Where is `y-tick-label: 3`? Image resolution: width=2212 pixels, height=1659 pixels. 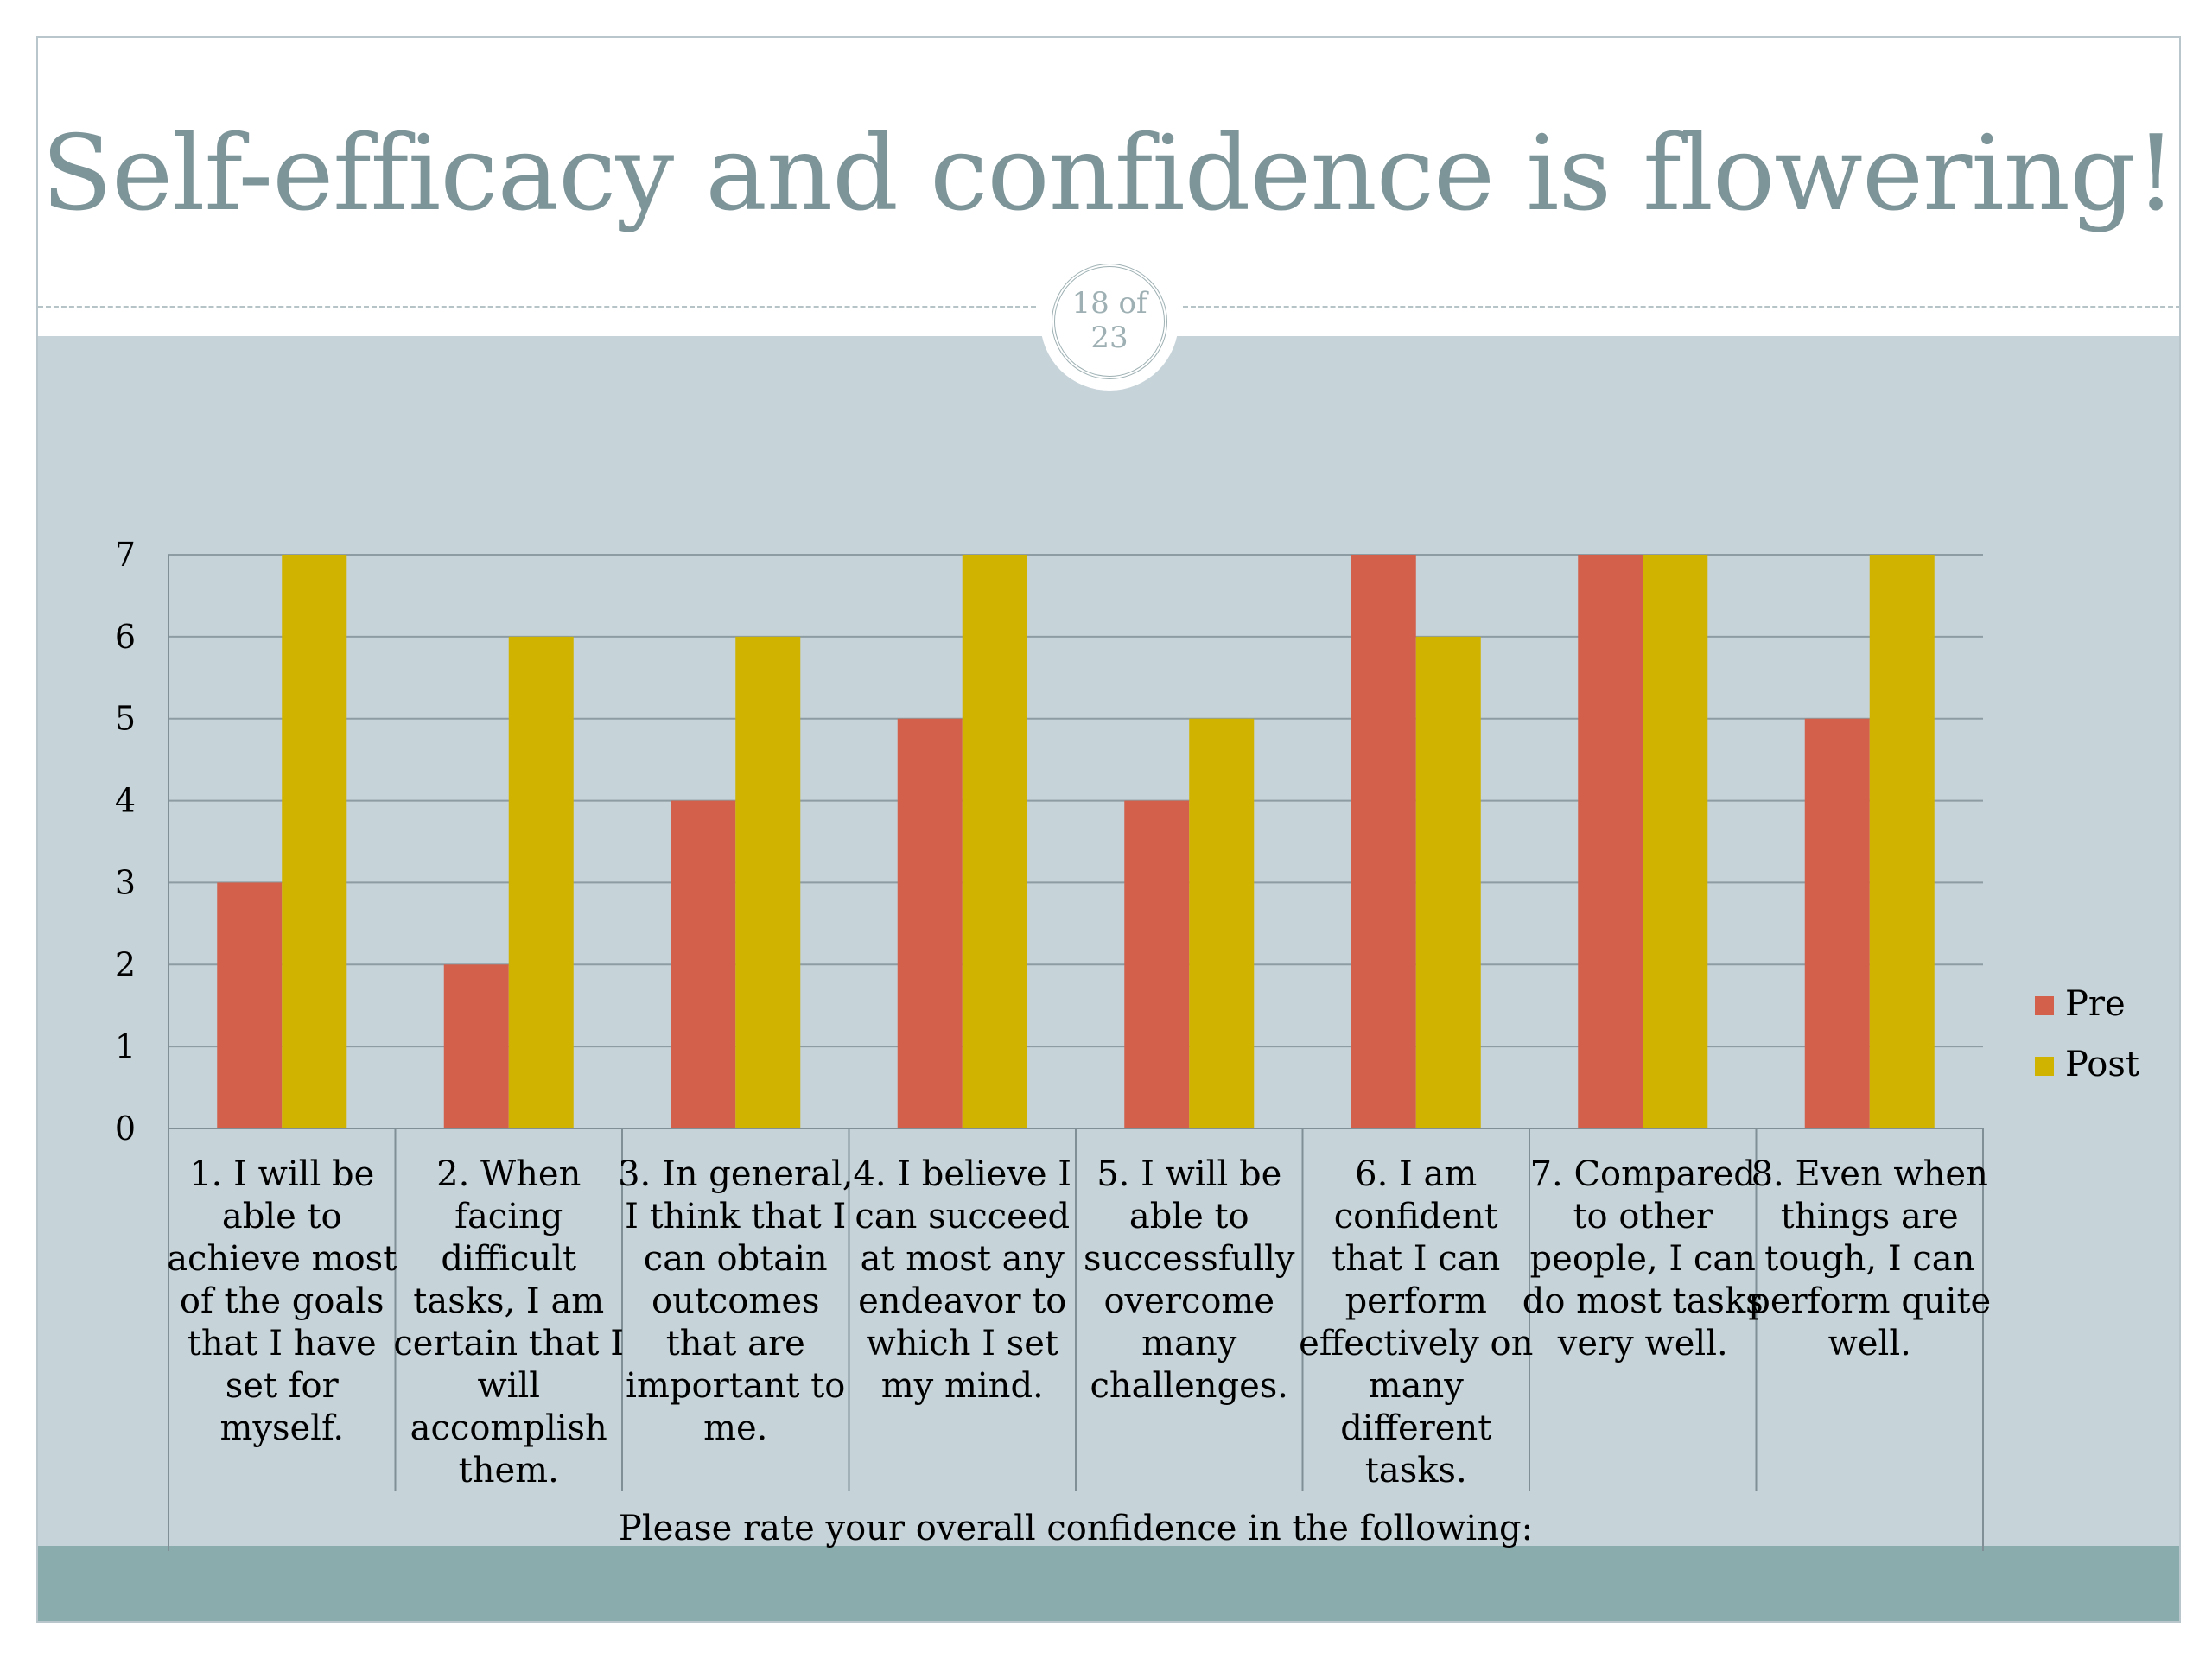 y-tick-label: 3 is located at coordinates (125, 882).